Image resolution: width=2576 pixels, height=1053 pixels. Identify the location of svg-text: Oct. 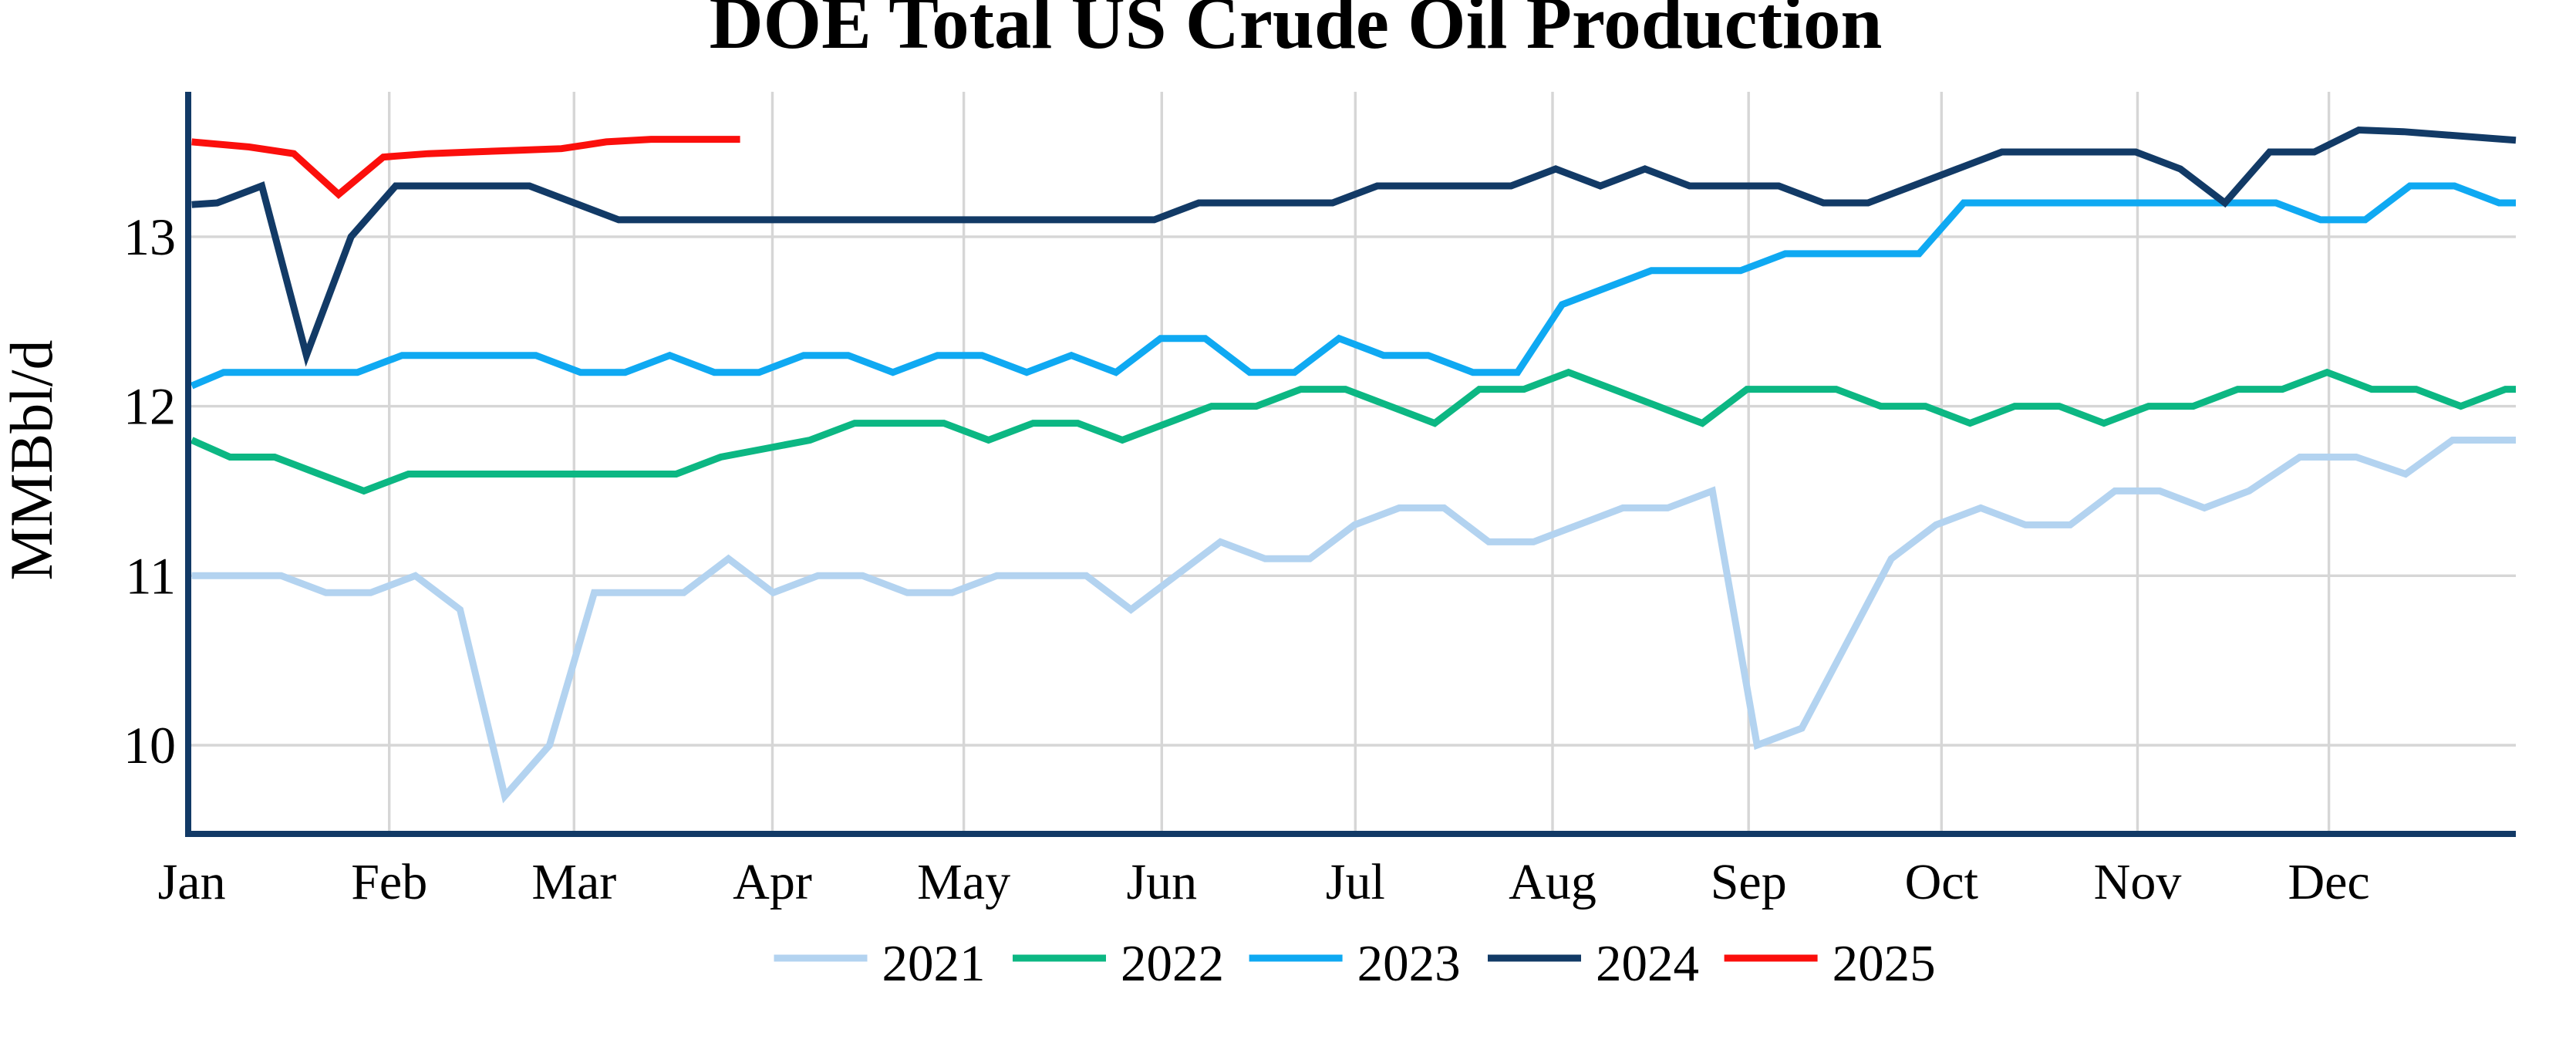
(1941, 882).